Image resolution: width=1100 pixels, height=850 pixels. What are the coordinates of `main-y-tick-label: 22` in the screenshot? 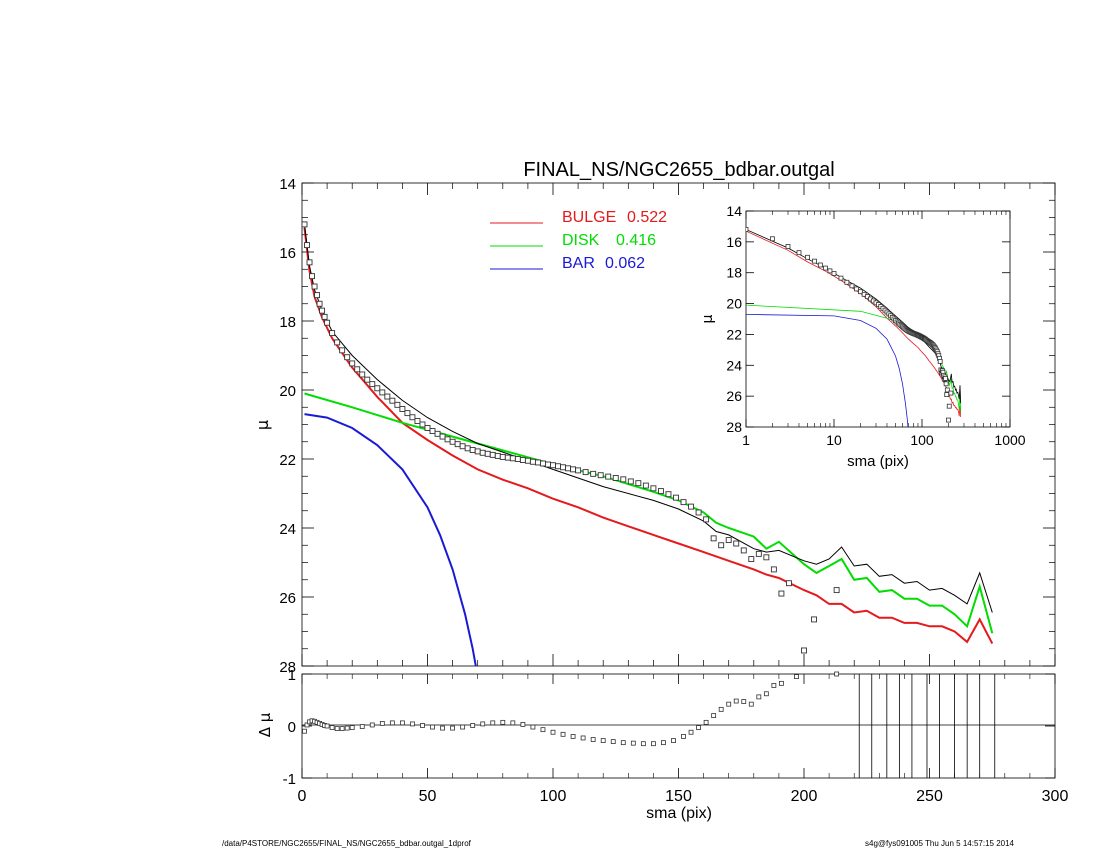 It's located at (287, 460).